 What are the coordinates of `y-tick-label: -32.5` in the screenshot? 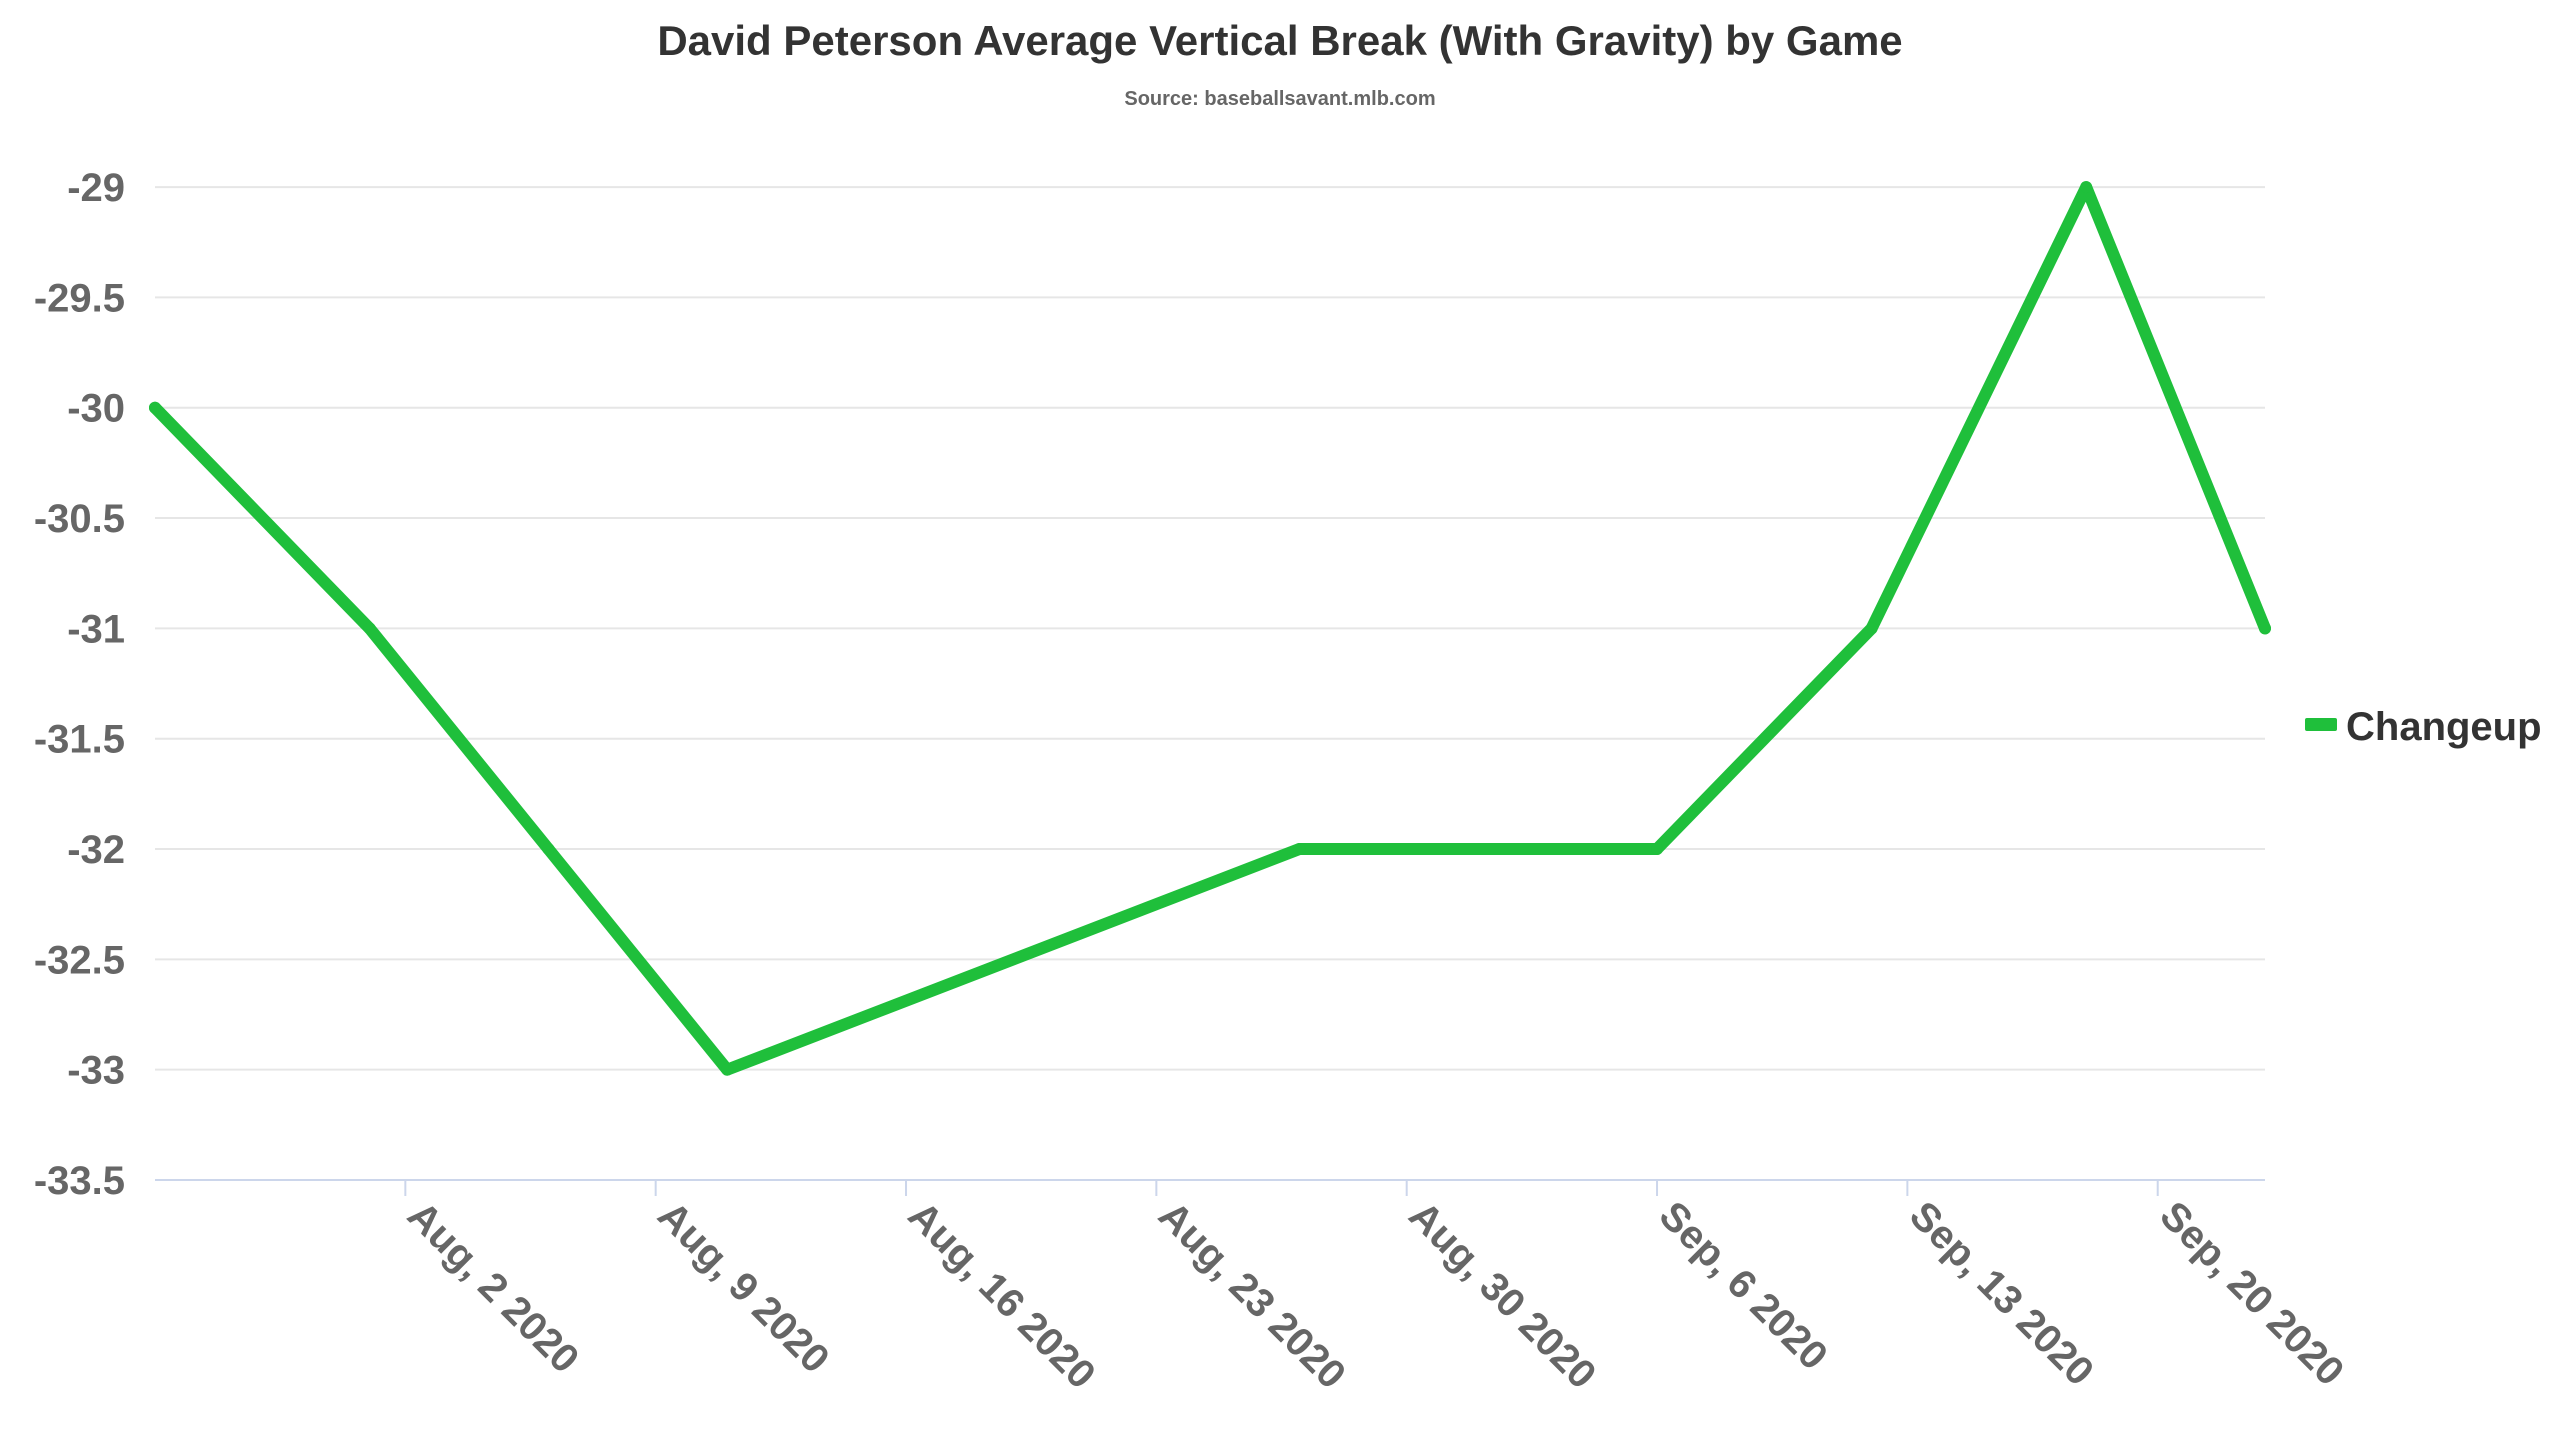 It's located at (79, 960).